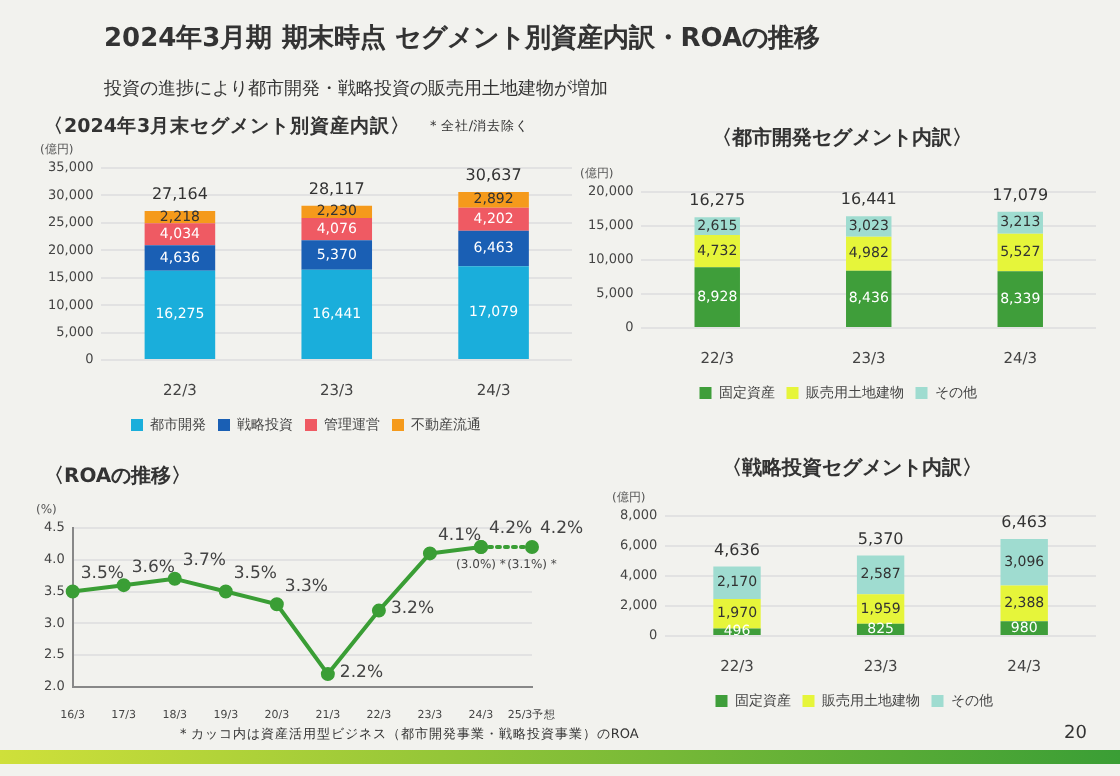  What do you see at coordinates (842, 140) in the screenshot?
I see `chart-title: 〈都市開発セグメント内訳〉` at bounding box center [842, 140].